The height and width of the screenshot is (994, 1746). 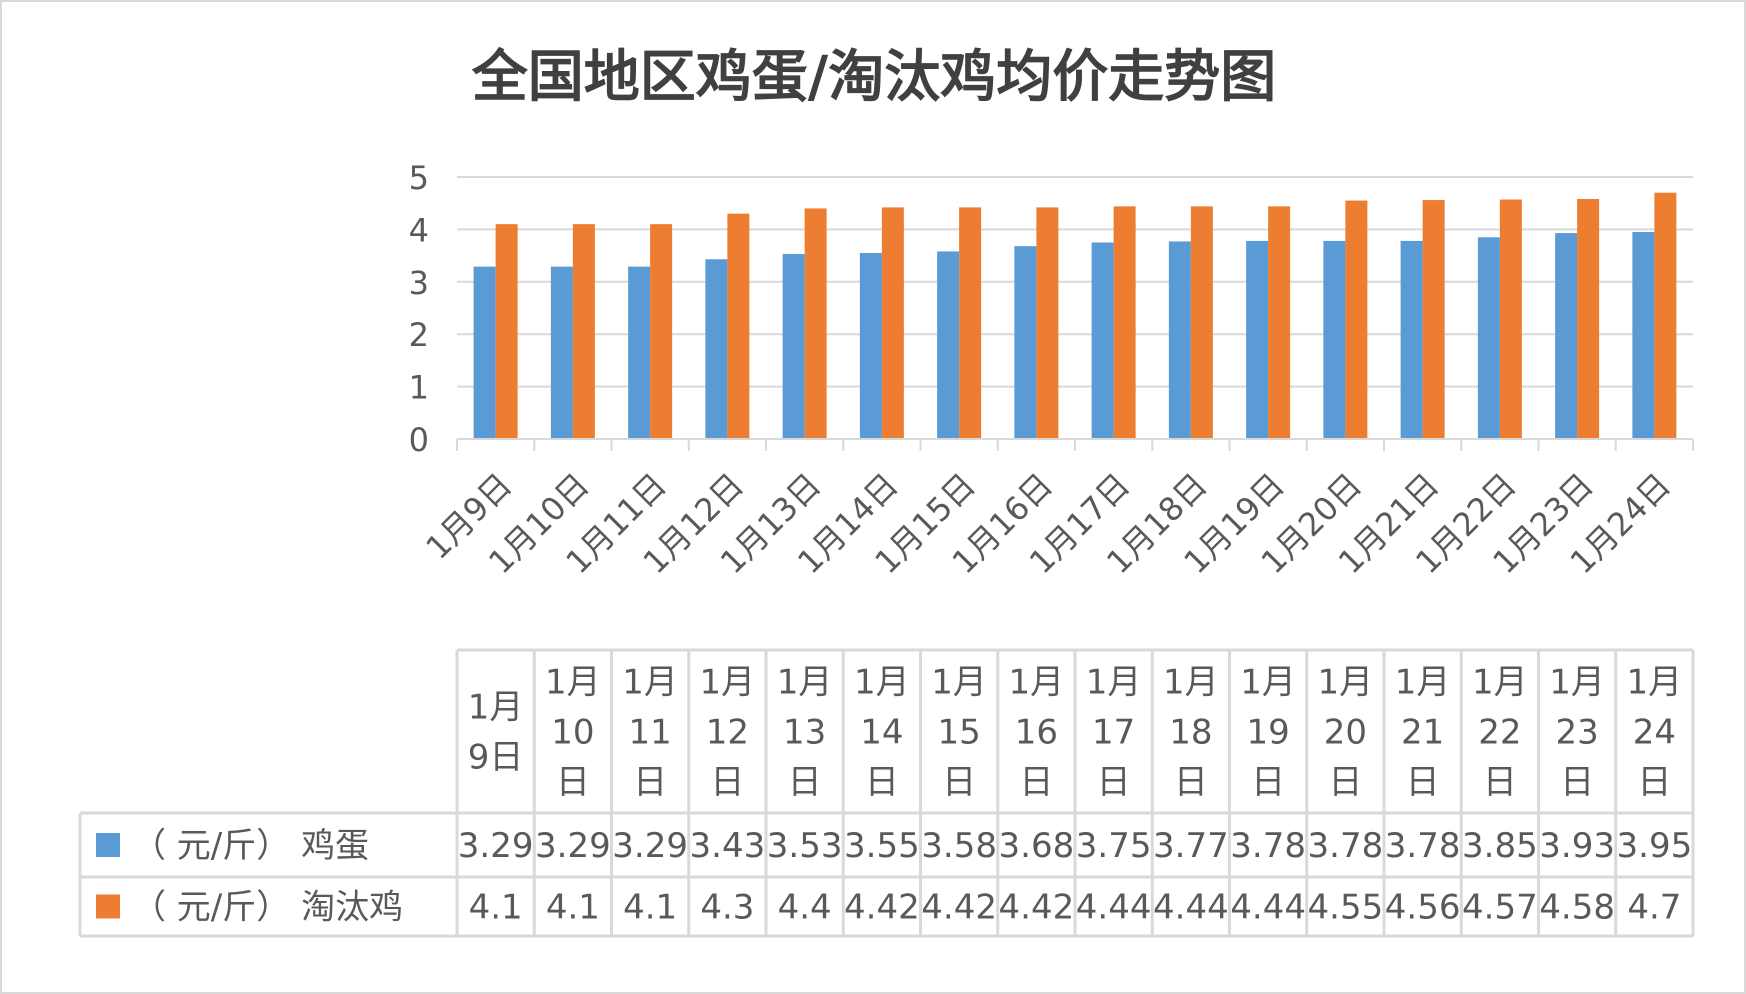 I want to click on y-tick-label: 4, so click(x=419, y=230).